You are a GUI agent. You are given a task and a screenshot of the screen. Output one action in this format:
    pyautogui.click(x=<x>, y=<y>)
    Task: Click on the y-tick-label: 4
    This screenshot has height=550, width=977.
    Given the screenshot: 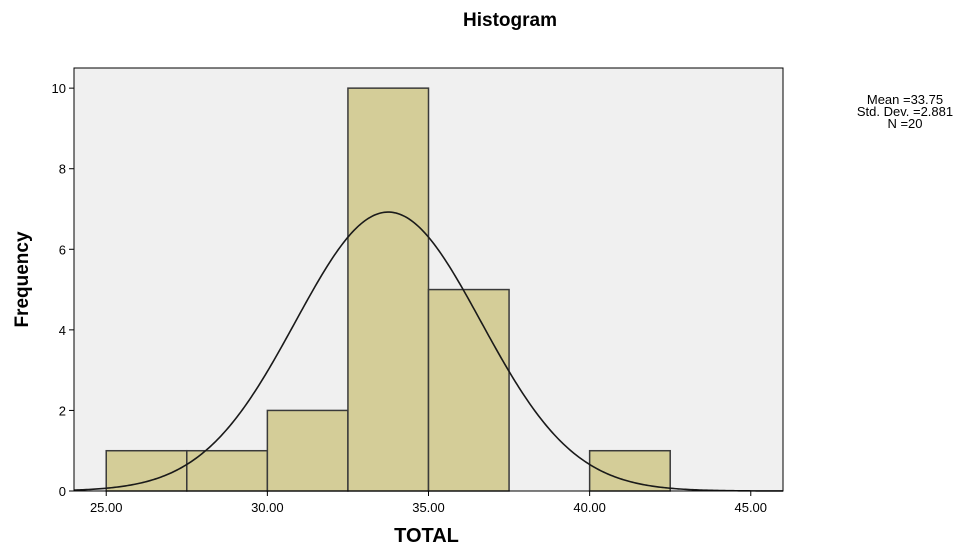 What is the action you would take?
    pyautogui.click(x=62, y=330)
    